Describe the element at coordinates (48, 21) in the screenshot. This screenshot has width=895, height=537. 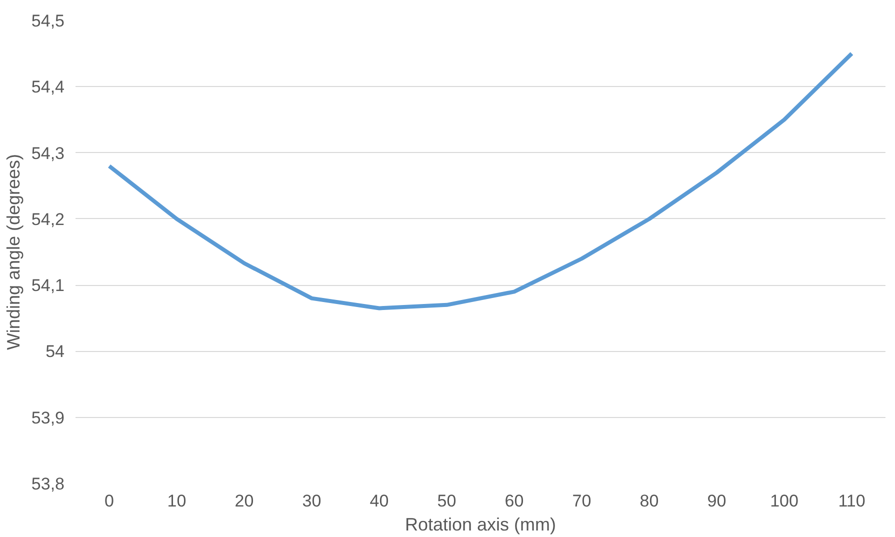
I see `y-tick-label: 54,5` at that location.